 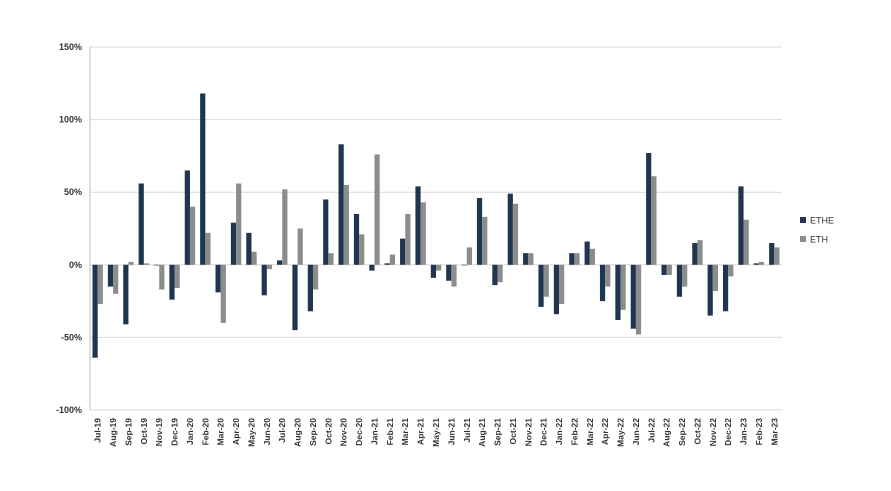 What do you see at coordinates (682, 432) in the screenshot?
I see `x-tick-label: Sep-22` at bounding box center [682, 432].